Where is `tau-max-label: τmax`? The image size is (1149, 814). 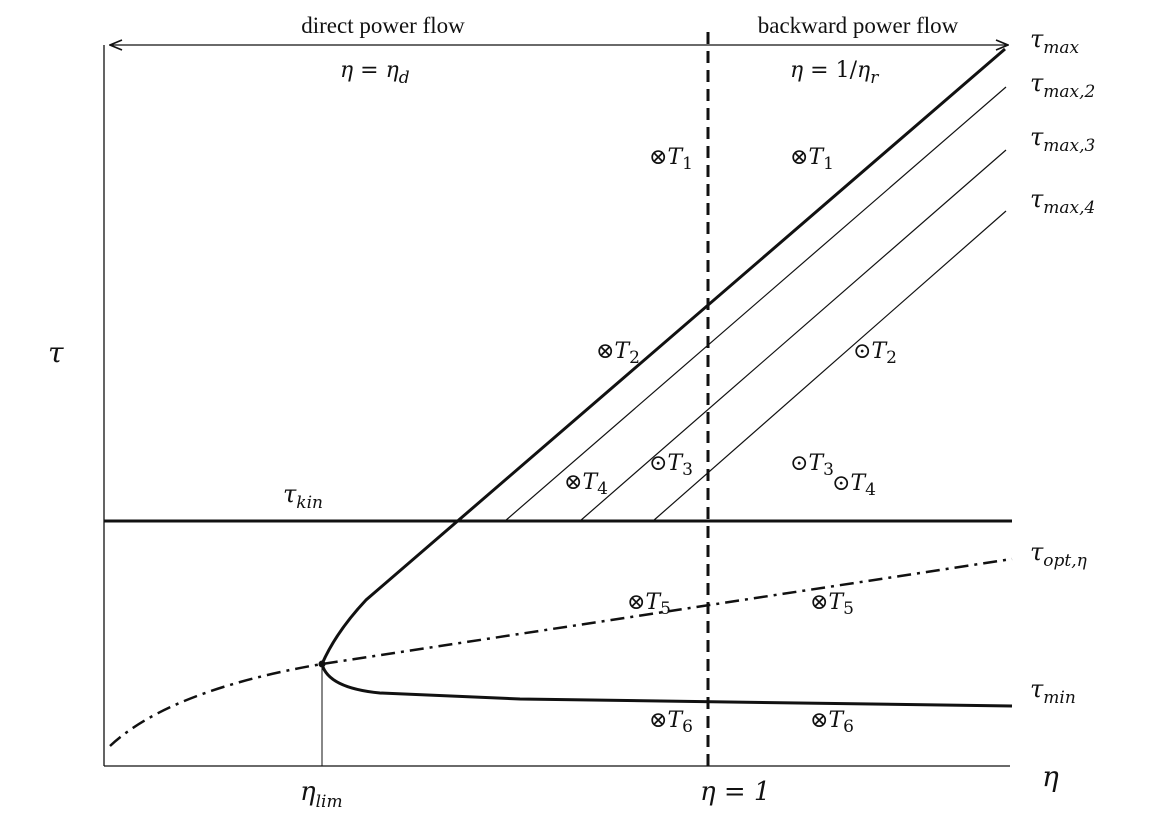 tau-max-label: τmax is located at coordinates (1055, 41).